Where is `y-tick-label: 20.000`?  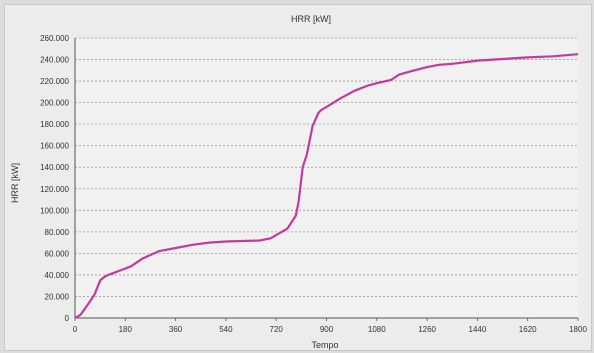 y-tick-label: 20.000 is located at coordinates (57, 296).